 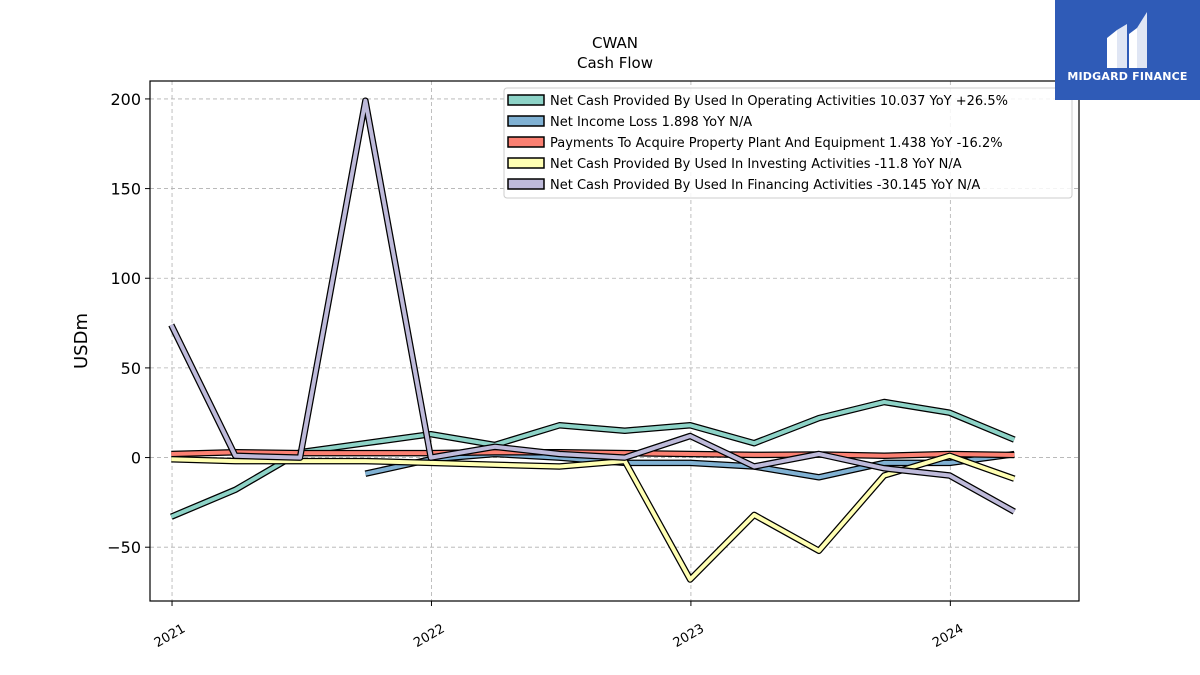 What do you see at coordinates (1127, 40) in the screenshot?
I see `midgard-logo-icon` at bounding box center [1127, 40].